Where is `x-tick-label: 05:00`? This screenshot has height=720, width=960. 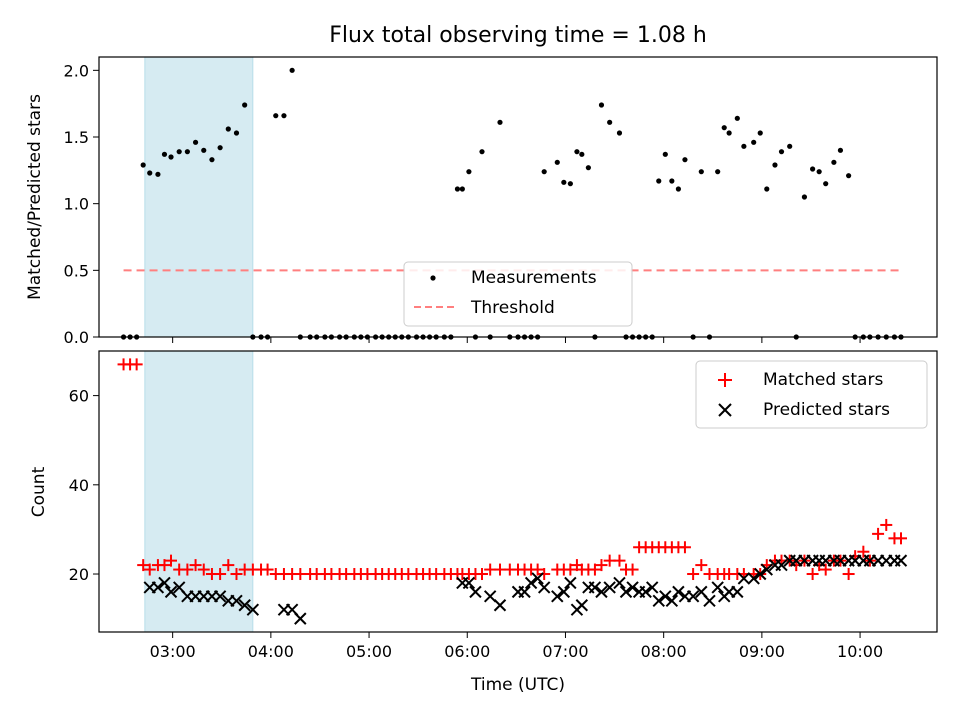 x-tick-label: 05:00 is located at coordinates (369, 651).